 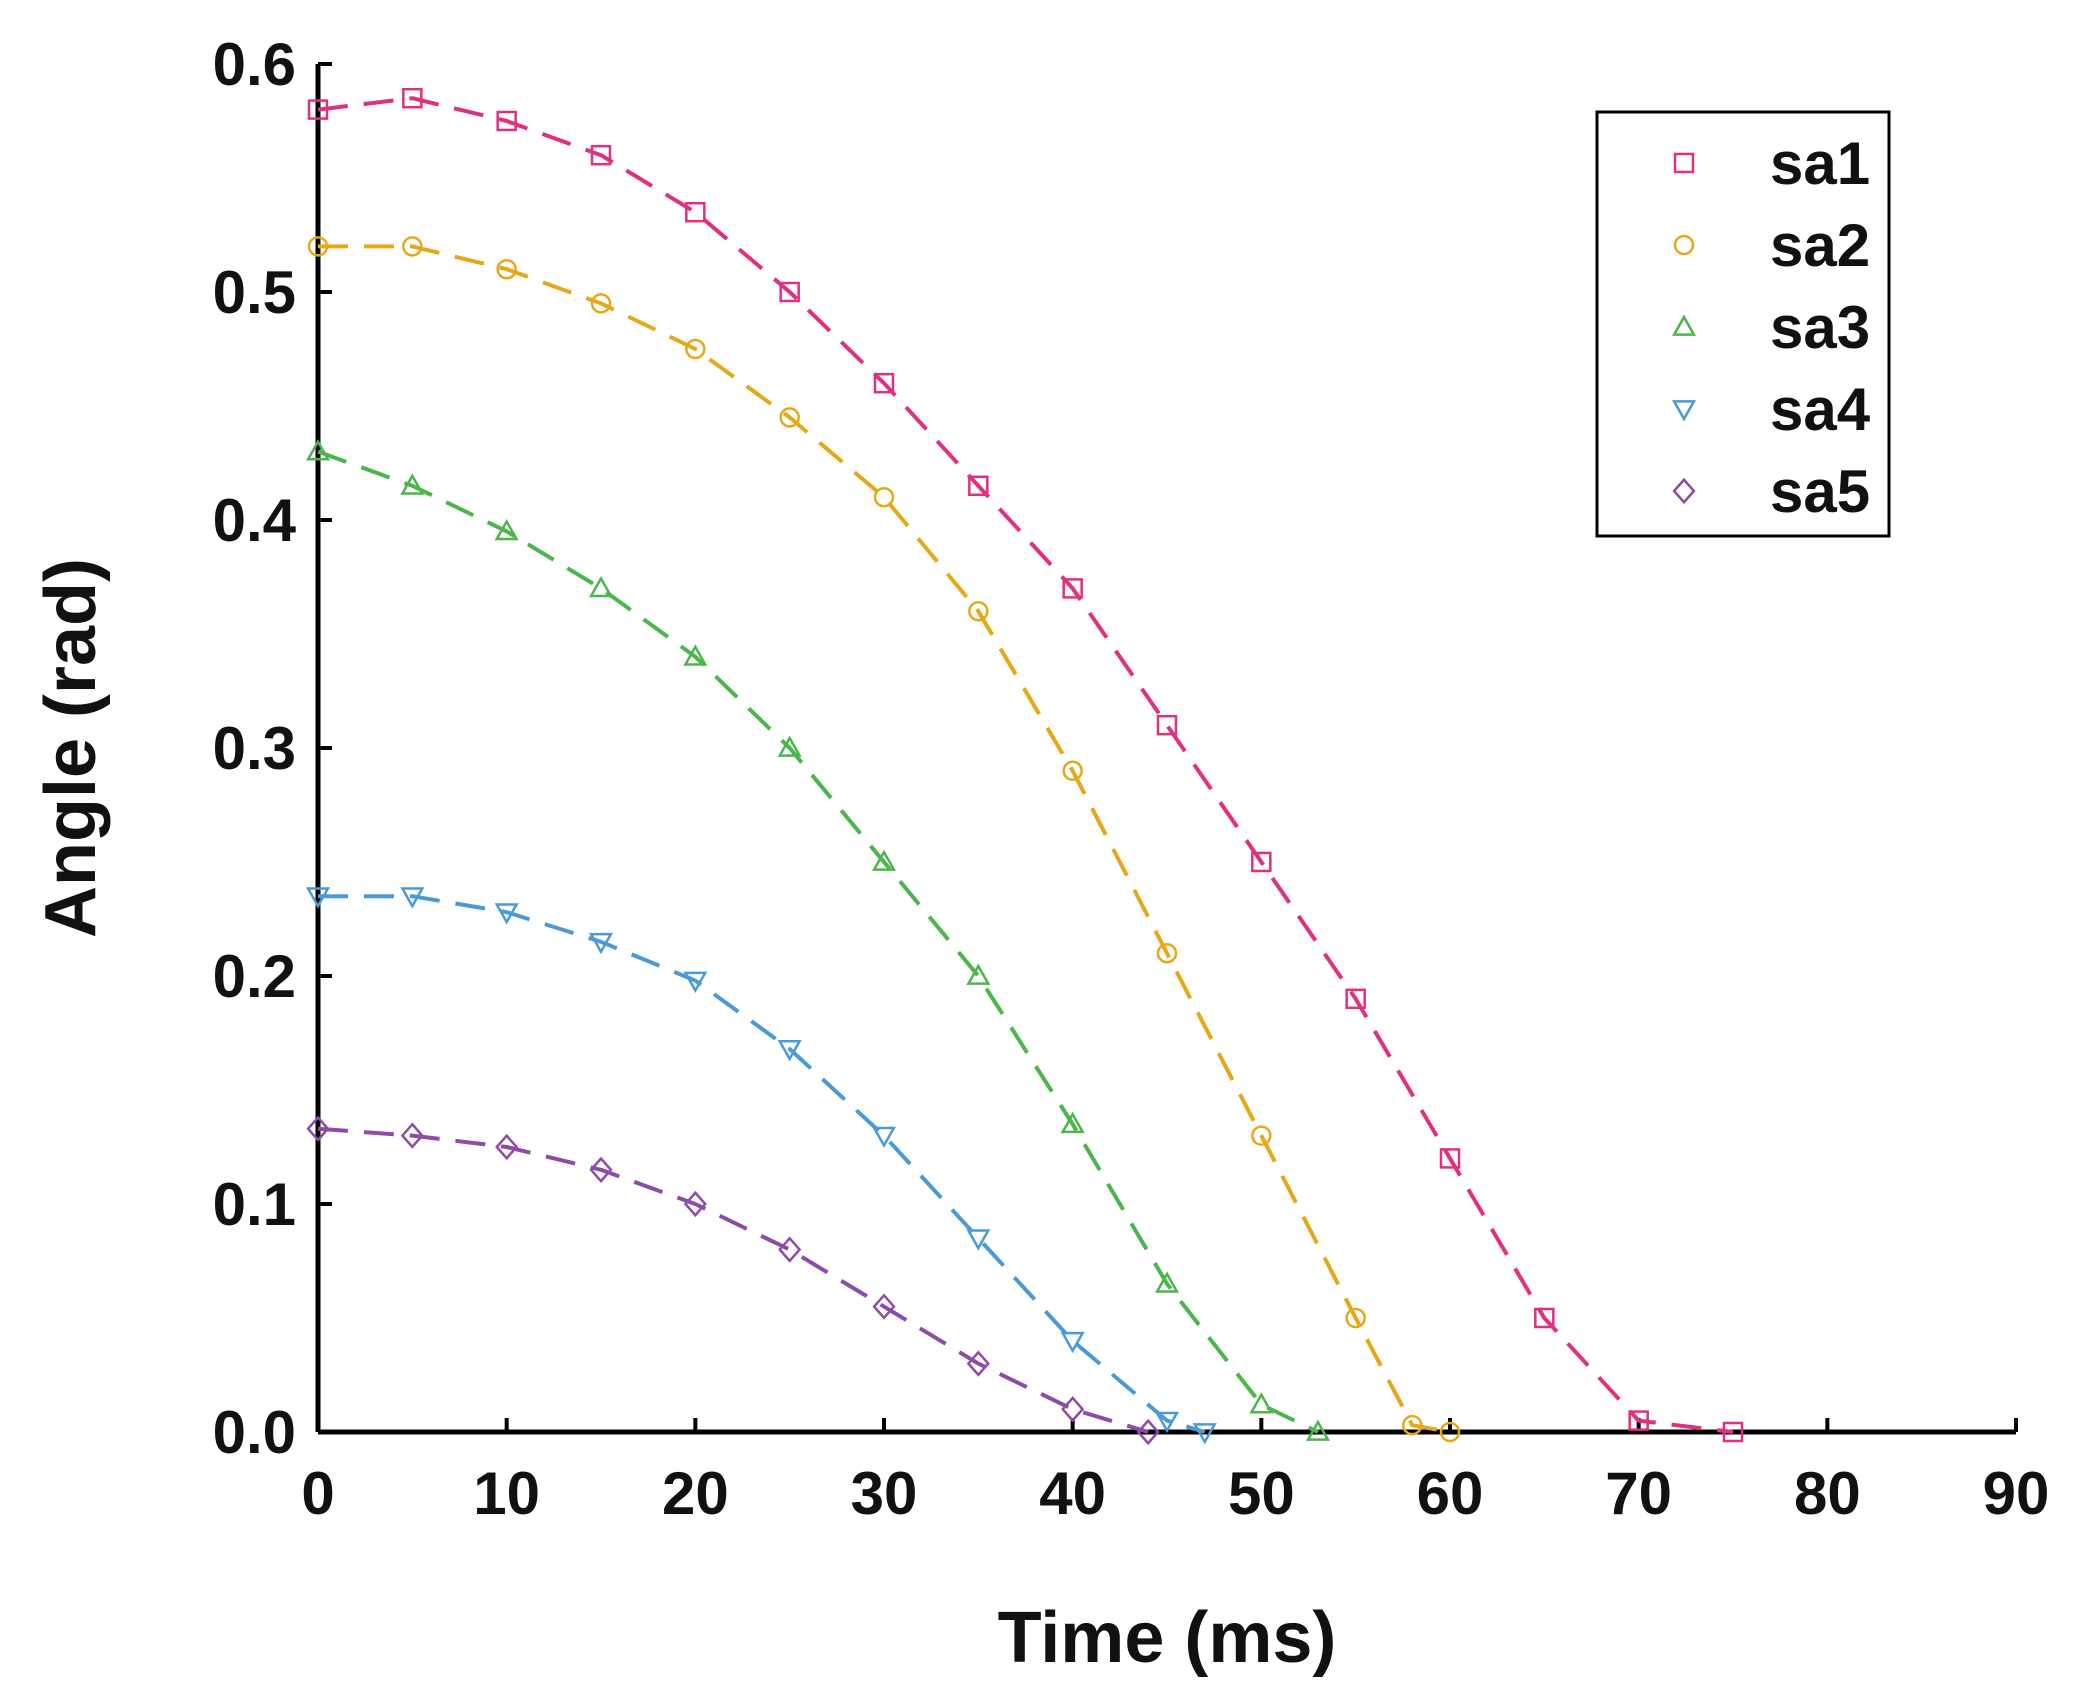 I want to click on fit-line-sa5, so click(x=733, y=1280).